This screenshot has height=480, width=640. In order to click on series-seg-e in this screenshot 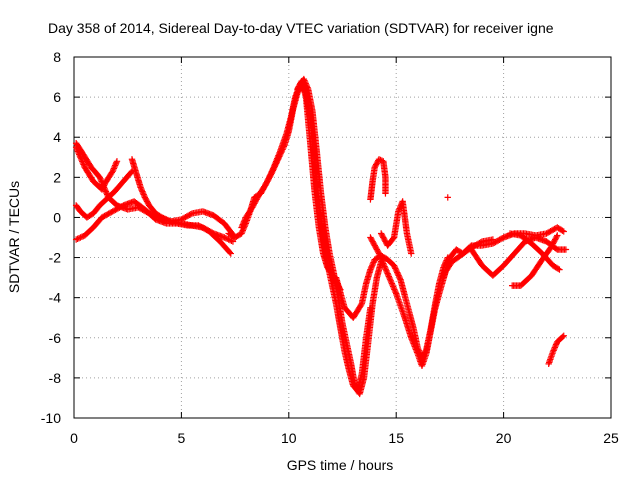, I will do `click(182, 200)`.